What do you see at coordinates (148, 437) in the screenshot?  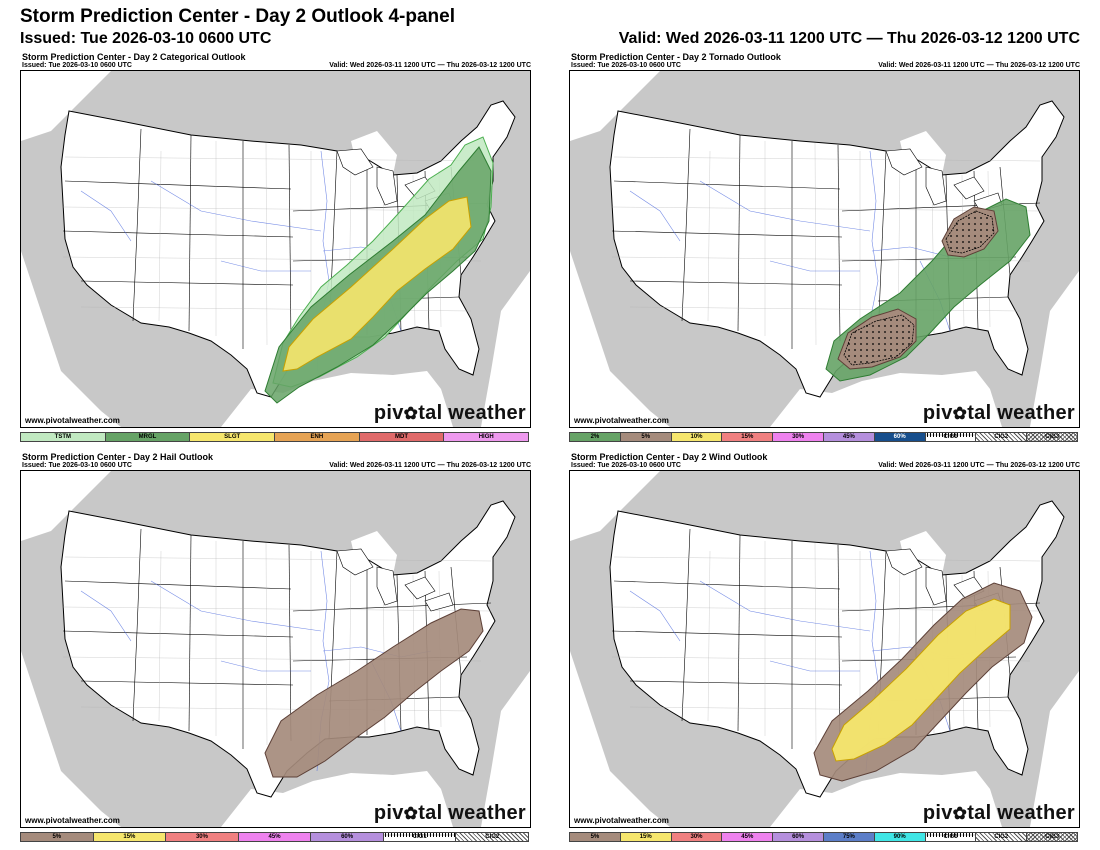 I see `legend-item: MRGL` at bounding box center [148, 437].